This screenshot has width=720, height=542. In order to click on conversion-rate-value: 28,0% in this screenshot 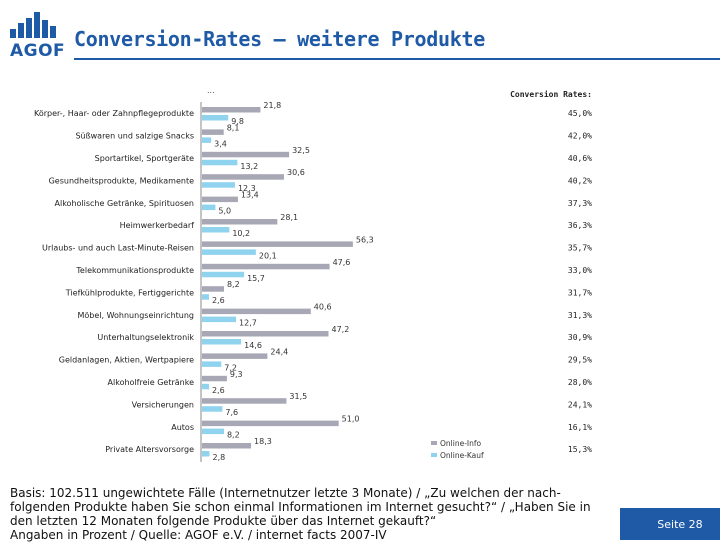, I will do `click(580, 382)`.